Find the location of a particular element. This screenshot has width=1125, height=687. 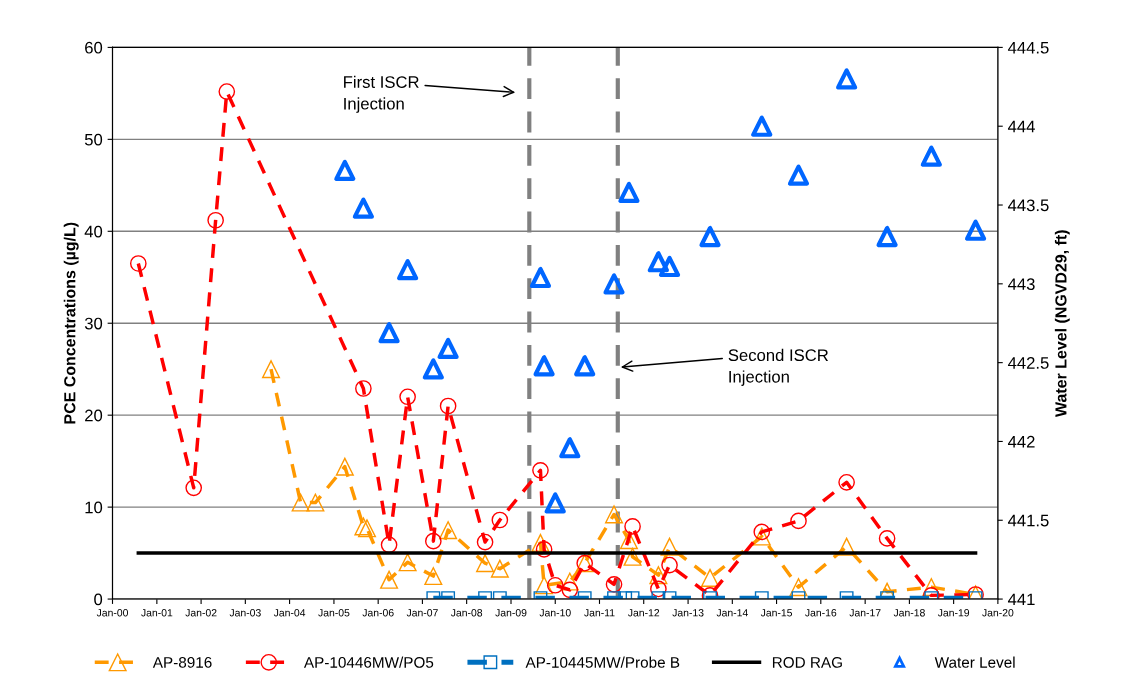

x-tick-label: Jan-20 is located at coordinates (998, 613).